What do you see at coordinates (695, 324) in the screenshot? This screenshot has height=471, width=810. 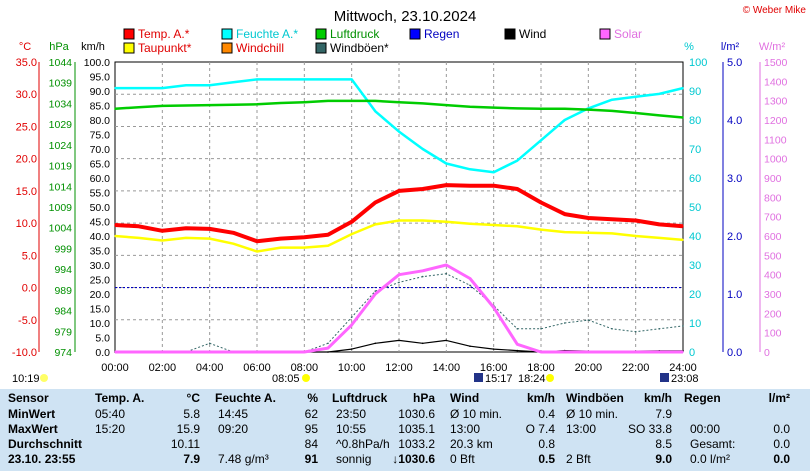 I see `humidity-tick-label: 10` at bounding box center [695, 324].